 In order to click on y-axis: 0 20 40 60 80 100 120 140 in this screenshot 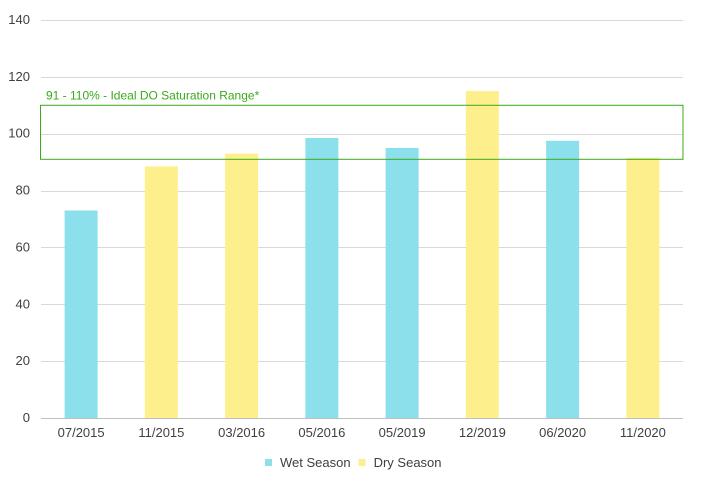, I will do `click(19, 218)`.